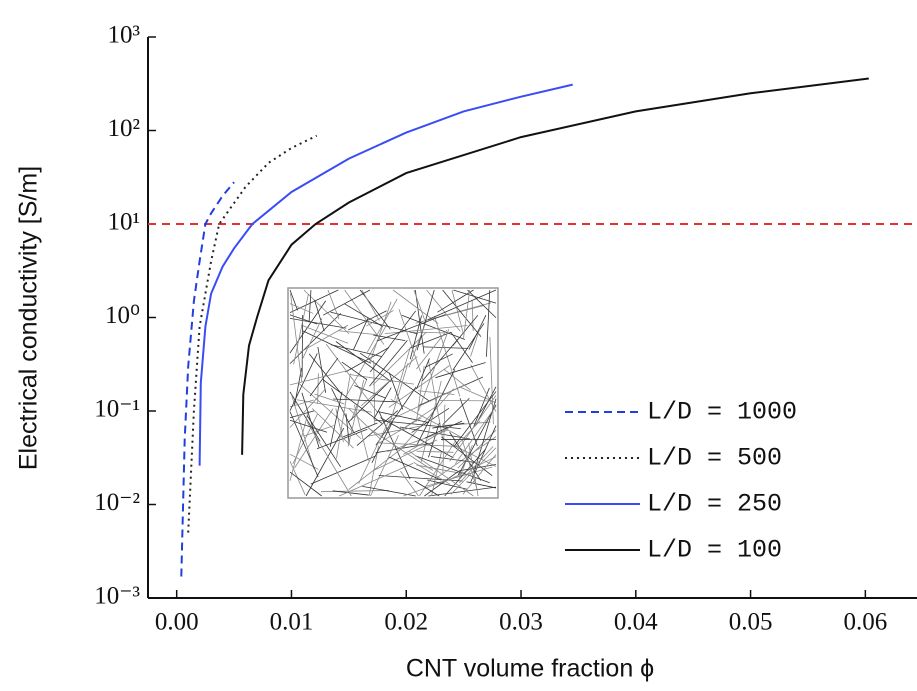 The width and height of the screenshot is (917, 691). I want to click on x-tick-label: 0.03, so click(521, 622).